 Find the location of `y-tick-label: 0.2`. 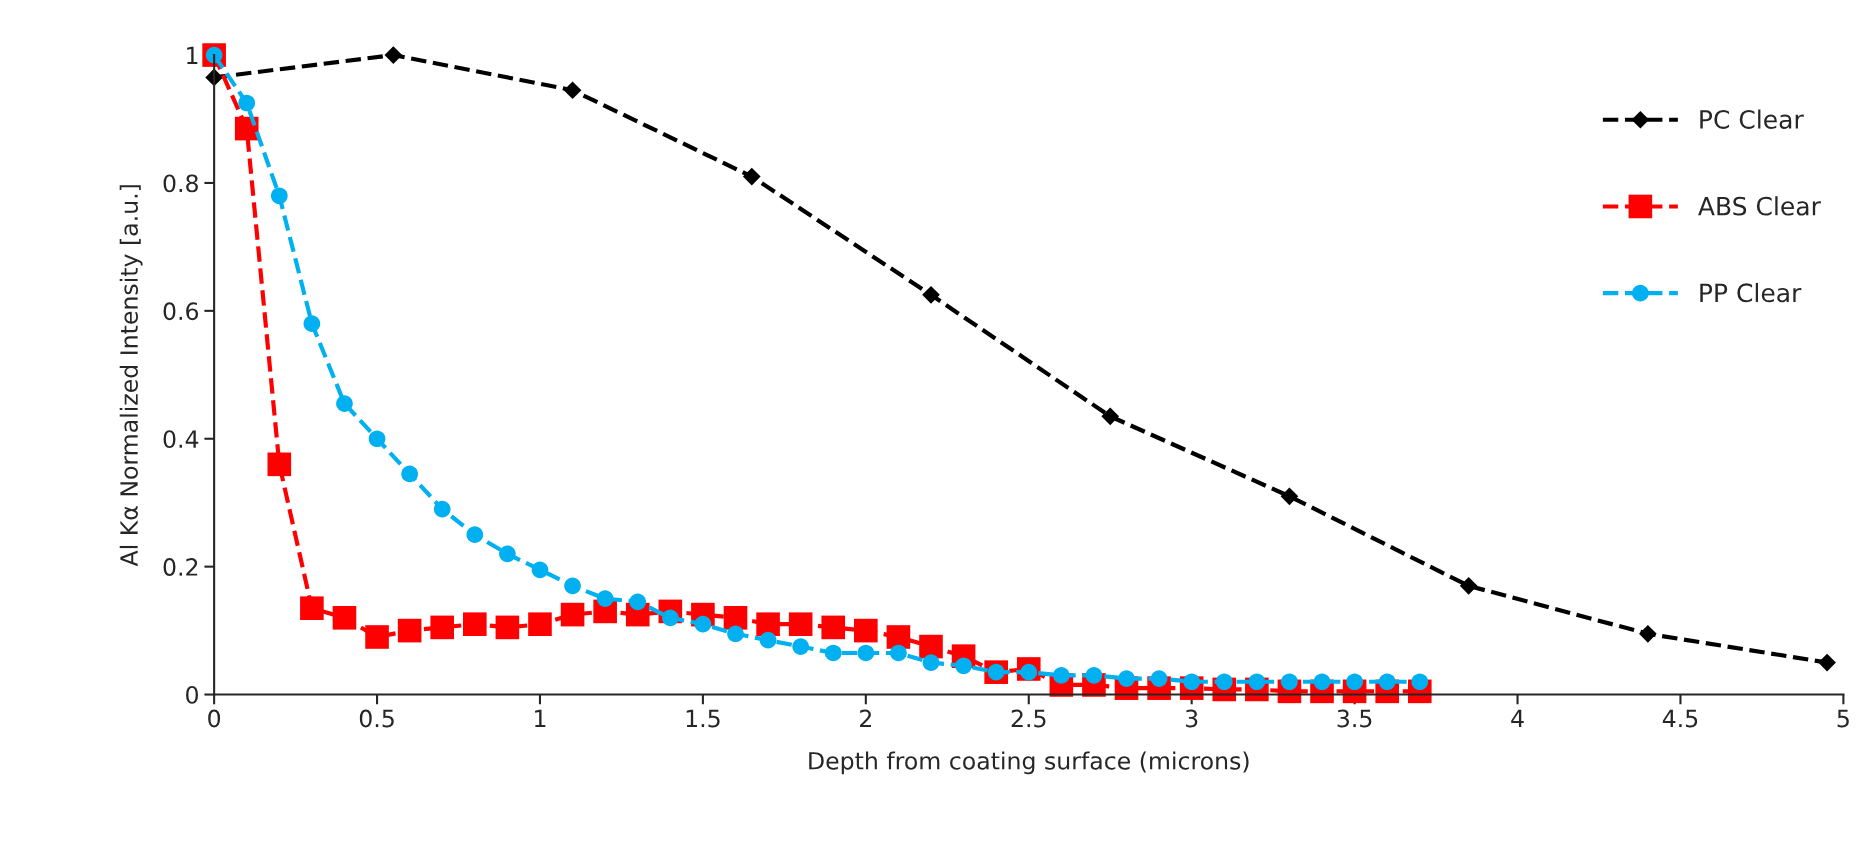

y-tick-label: 0.2 is located at coordinates (180, 567).